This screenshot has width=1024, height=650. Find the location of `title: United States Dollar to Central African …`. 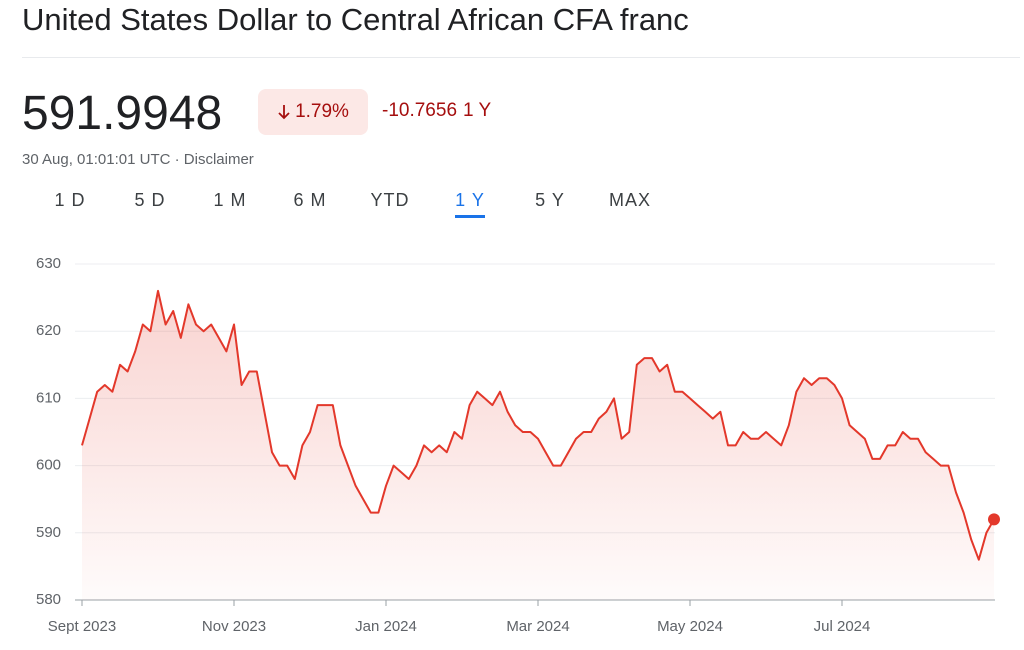

title: United States Dollar to Central African … is located at coordinates (355, 19).